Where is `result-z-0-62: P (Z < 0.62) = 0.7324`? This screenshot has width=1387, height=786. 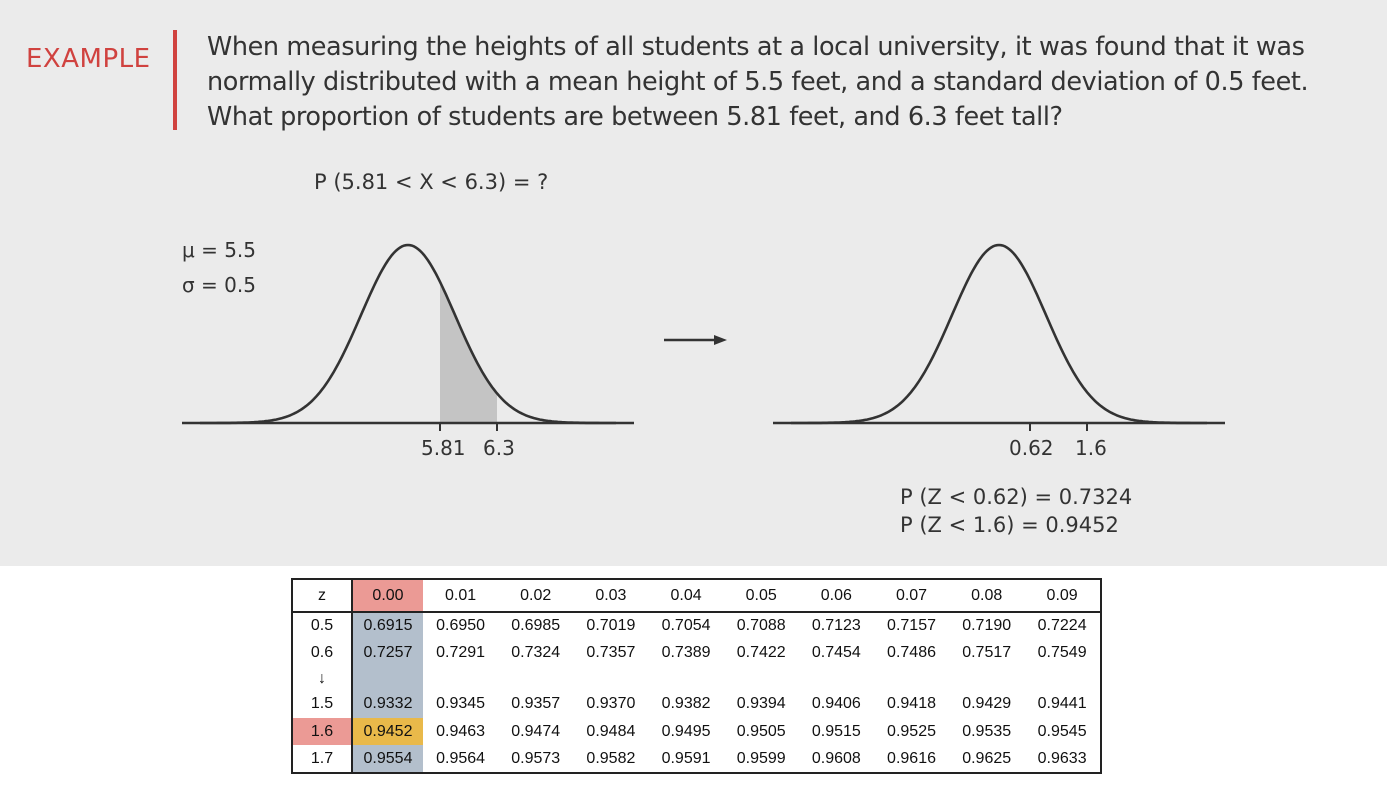 result-z-0-62: P (Z < 0.62) = 0.7324 is located at coordinates (1016, 497).